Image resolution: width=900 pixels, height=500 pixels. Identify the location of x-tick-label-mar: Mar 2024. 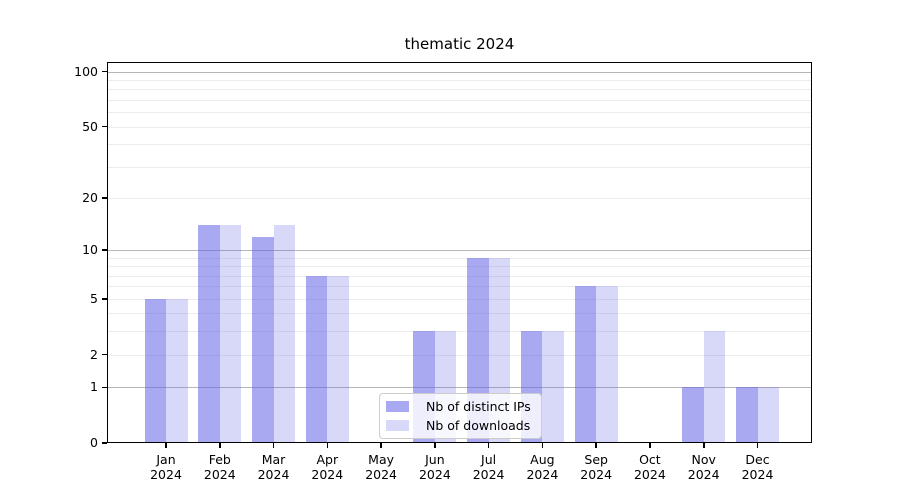
(274, 467).